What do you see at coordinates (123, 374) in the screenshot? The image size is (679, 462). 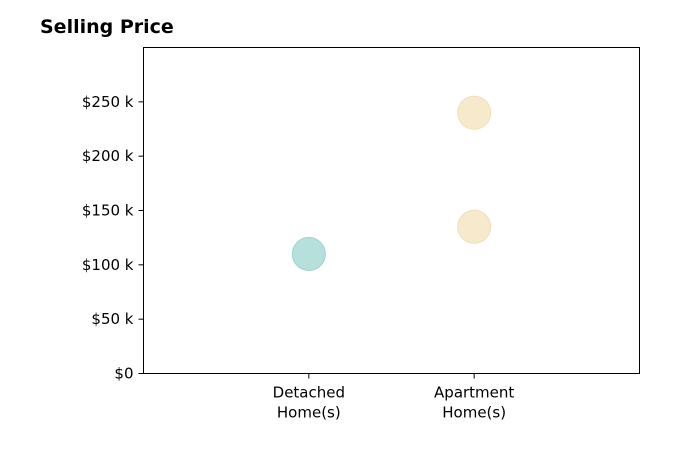 I see `y-tick-label: $0` at bounding box center [123, 374].